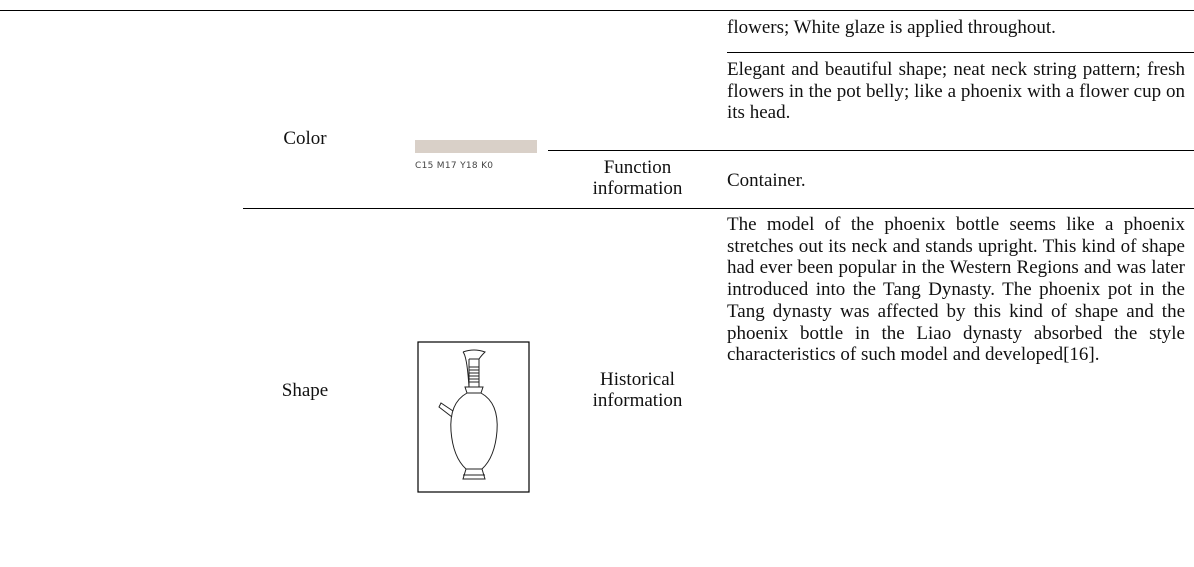  What do you see at coordinates (476, 146) in the screenshot?
I see `color-swatch` at bounding box center [476, 146].